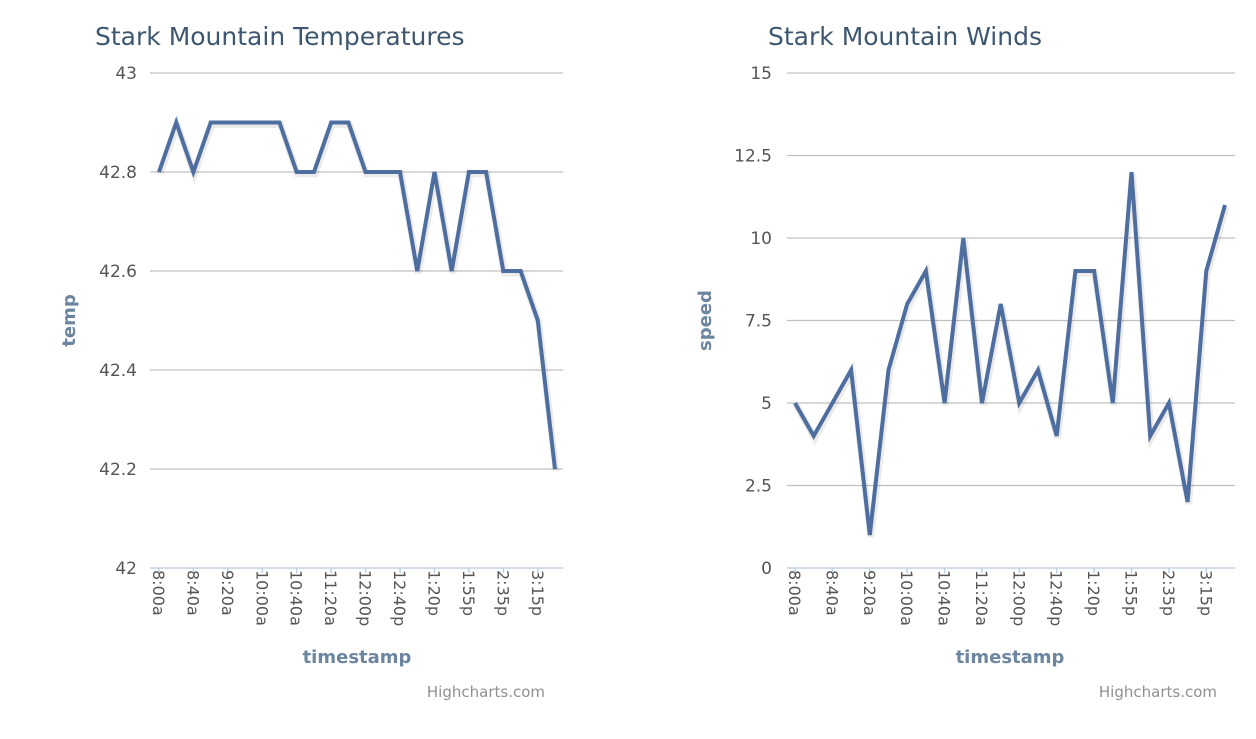 Image resolution: width=1256 pixels, height=739 pixels. What do you see at coordinates (766, 404) in the screenshot?
I see `y-tick-label: 5` at bounding box center [766, 404].